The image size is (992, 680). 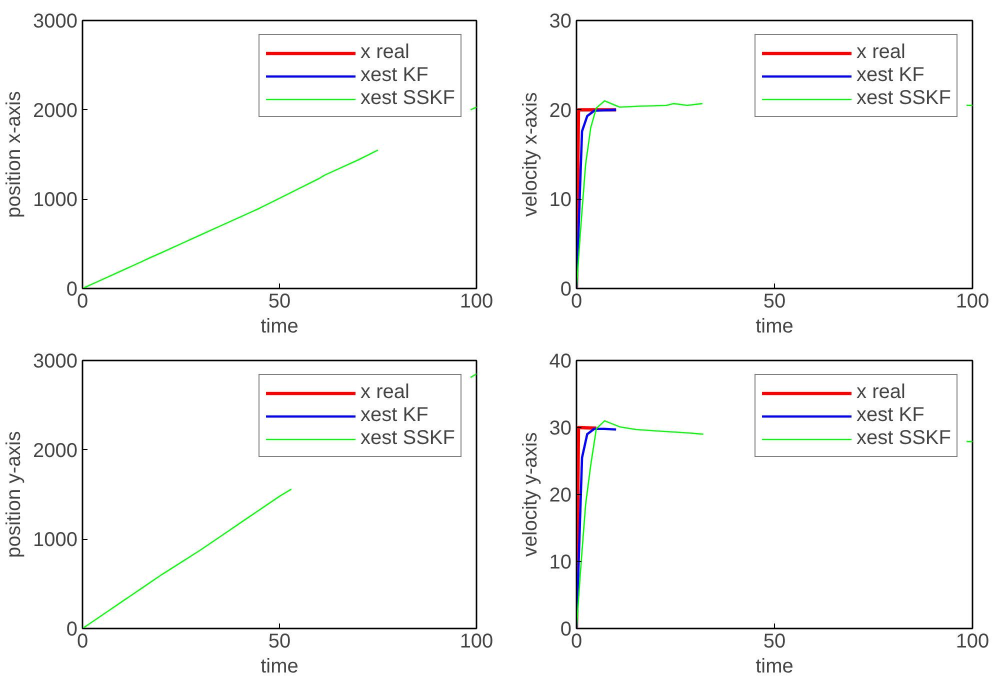 I want to click on y-axis-title: velocity y-axis, so click(x=530, y=494).